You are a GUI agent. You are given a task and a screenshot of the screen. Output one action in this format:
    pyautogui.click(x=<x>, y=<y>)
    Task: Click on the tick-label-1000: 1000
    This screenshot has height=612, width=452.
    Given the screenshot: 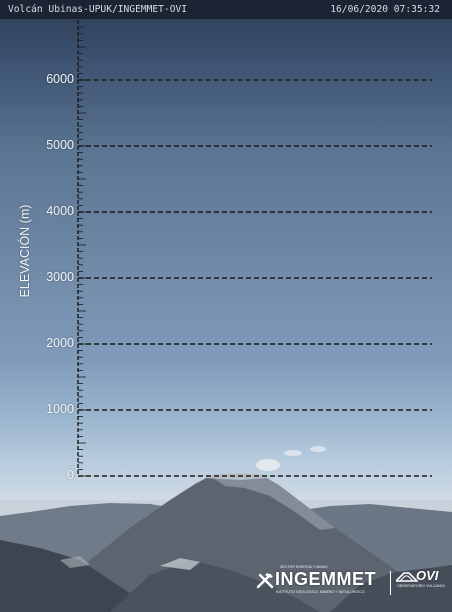 What is the action you would take?
    pyautogui.click(x=60, y=409)
    